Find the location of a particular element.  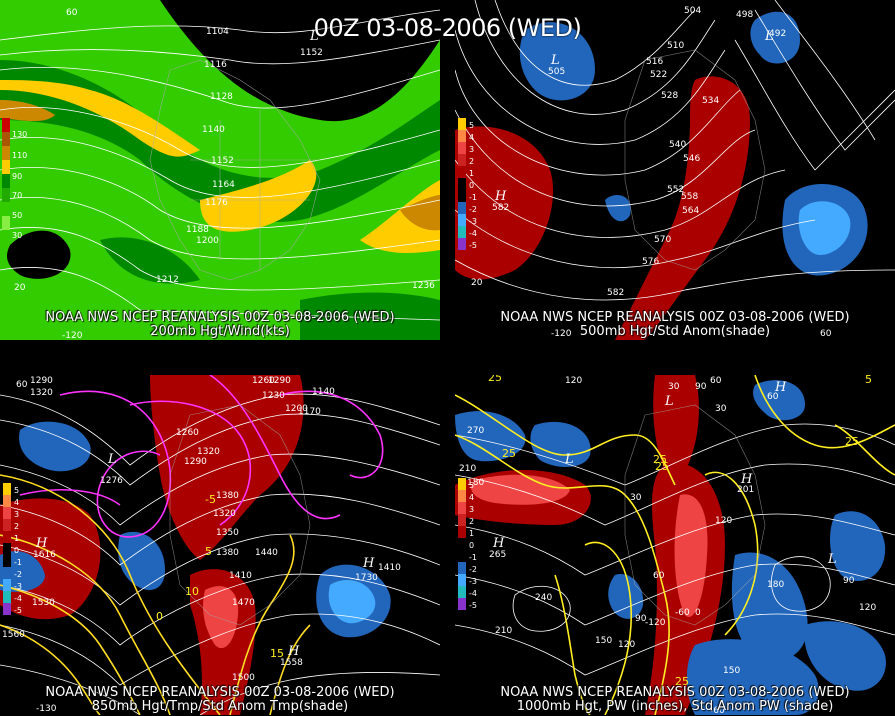

temp-label: 15 is located at coordinates (277, 653).